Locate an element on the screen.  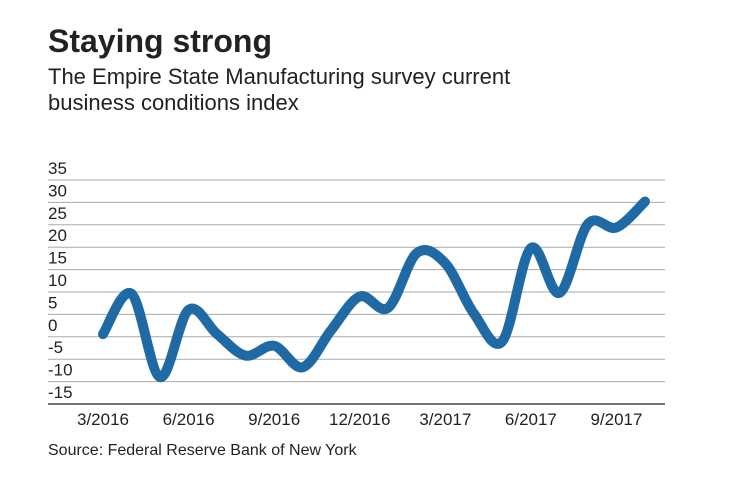
y-tick-label: -10 is located at coordinates (60, 370).